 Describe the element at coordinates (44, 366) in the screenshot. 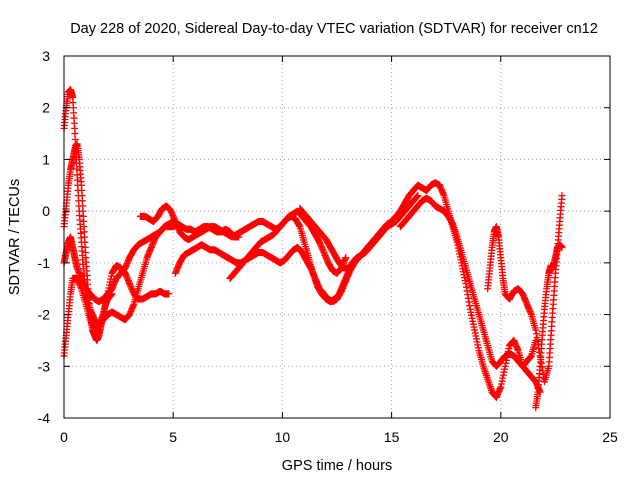

I see `y-tick-label: -3` at that location.